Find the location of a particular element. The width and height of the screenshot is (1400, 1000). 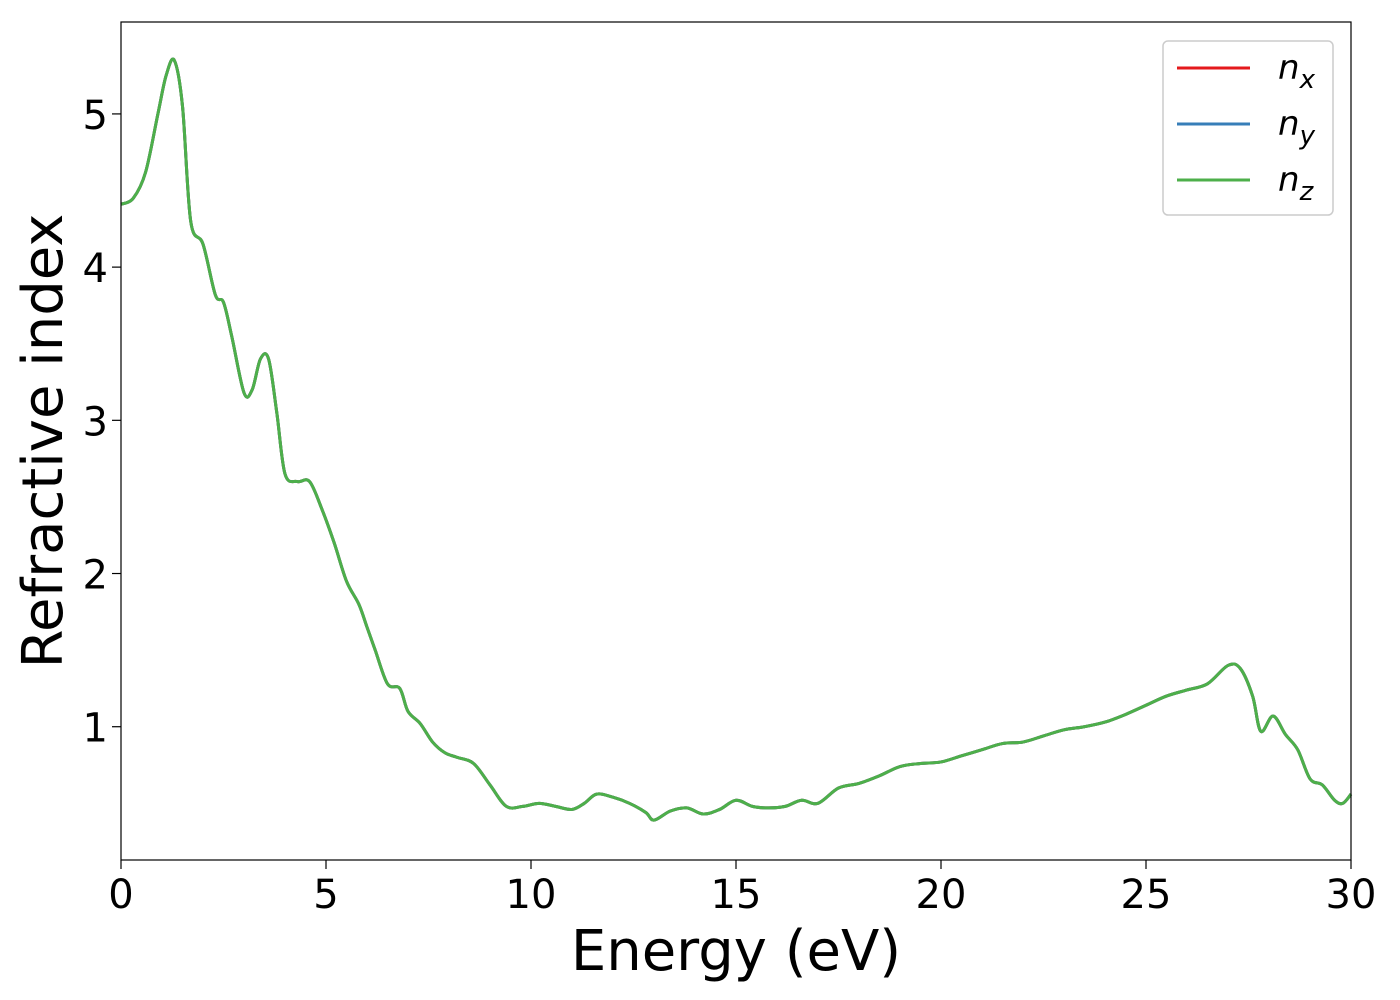

y-tick-label: 5 is located at coordinates (95, 116).